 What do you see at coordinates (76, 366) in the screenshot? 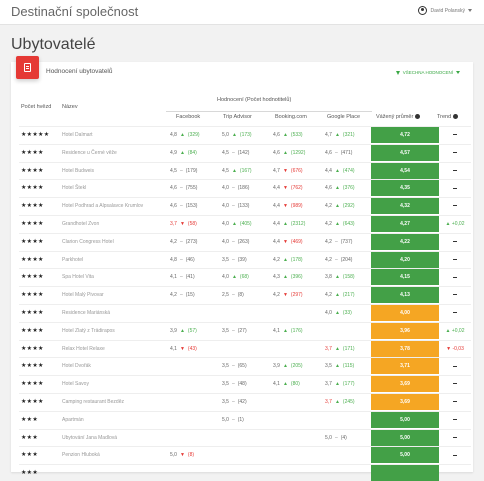
I see `hotel-name: Hotel Dvořák` at bounding box center [76, 366].